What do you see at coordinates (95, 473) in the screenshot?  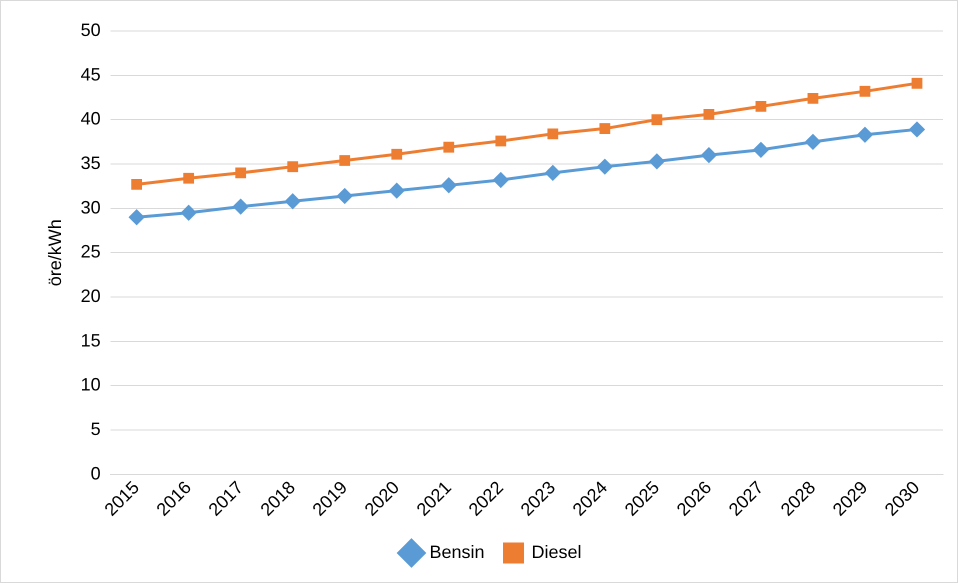 I see `y-tick-label: 0` at bounding box center [95, 473].